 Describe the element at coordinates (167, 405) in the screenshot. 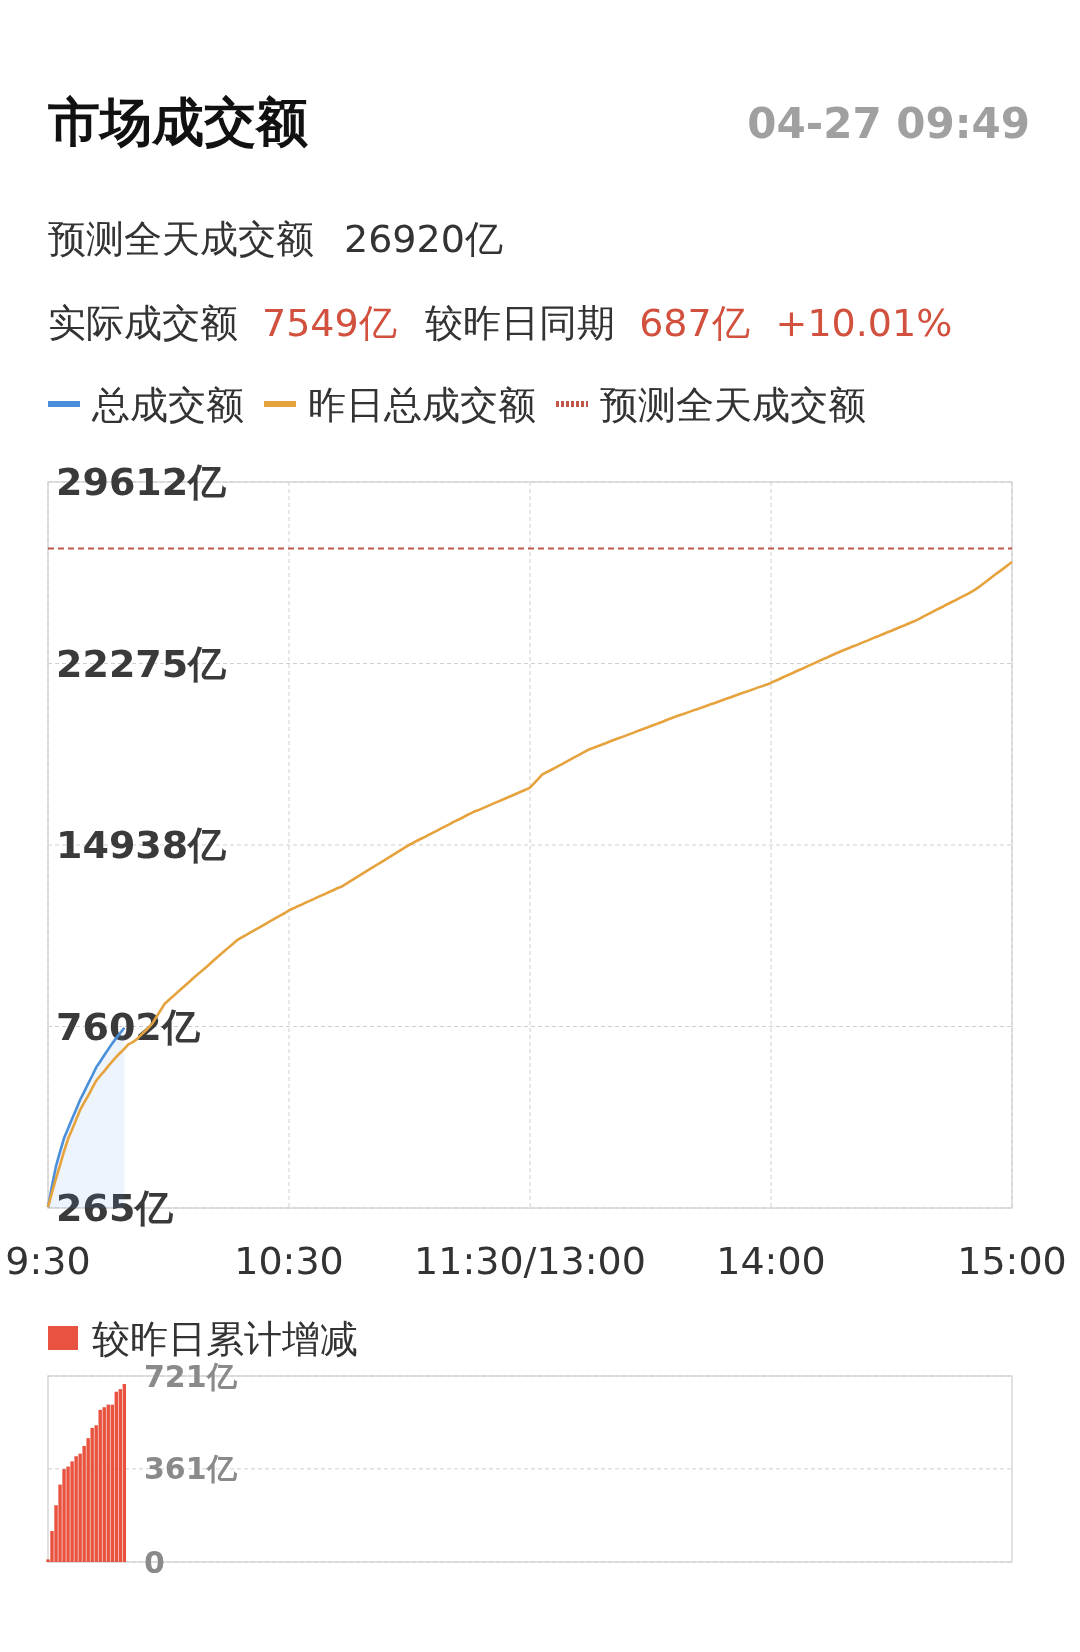

I see `legend-label: 总成交额` at that location.